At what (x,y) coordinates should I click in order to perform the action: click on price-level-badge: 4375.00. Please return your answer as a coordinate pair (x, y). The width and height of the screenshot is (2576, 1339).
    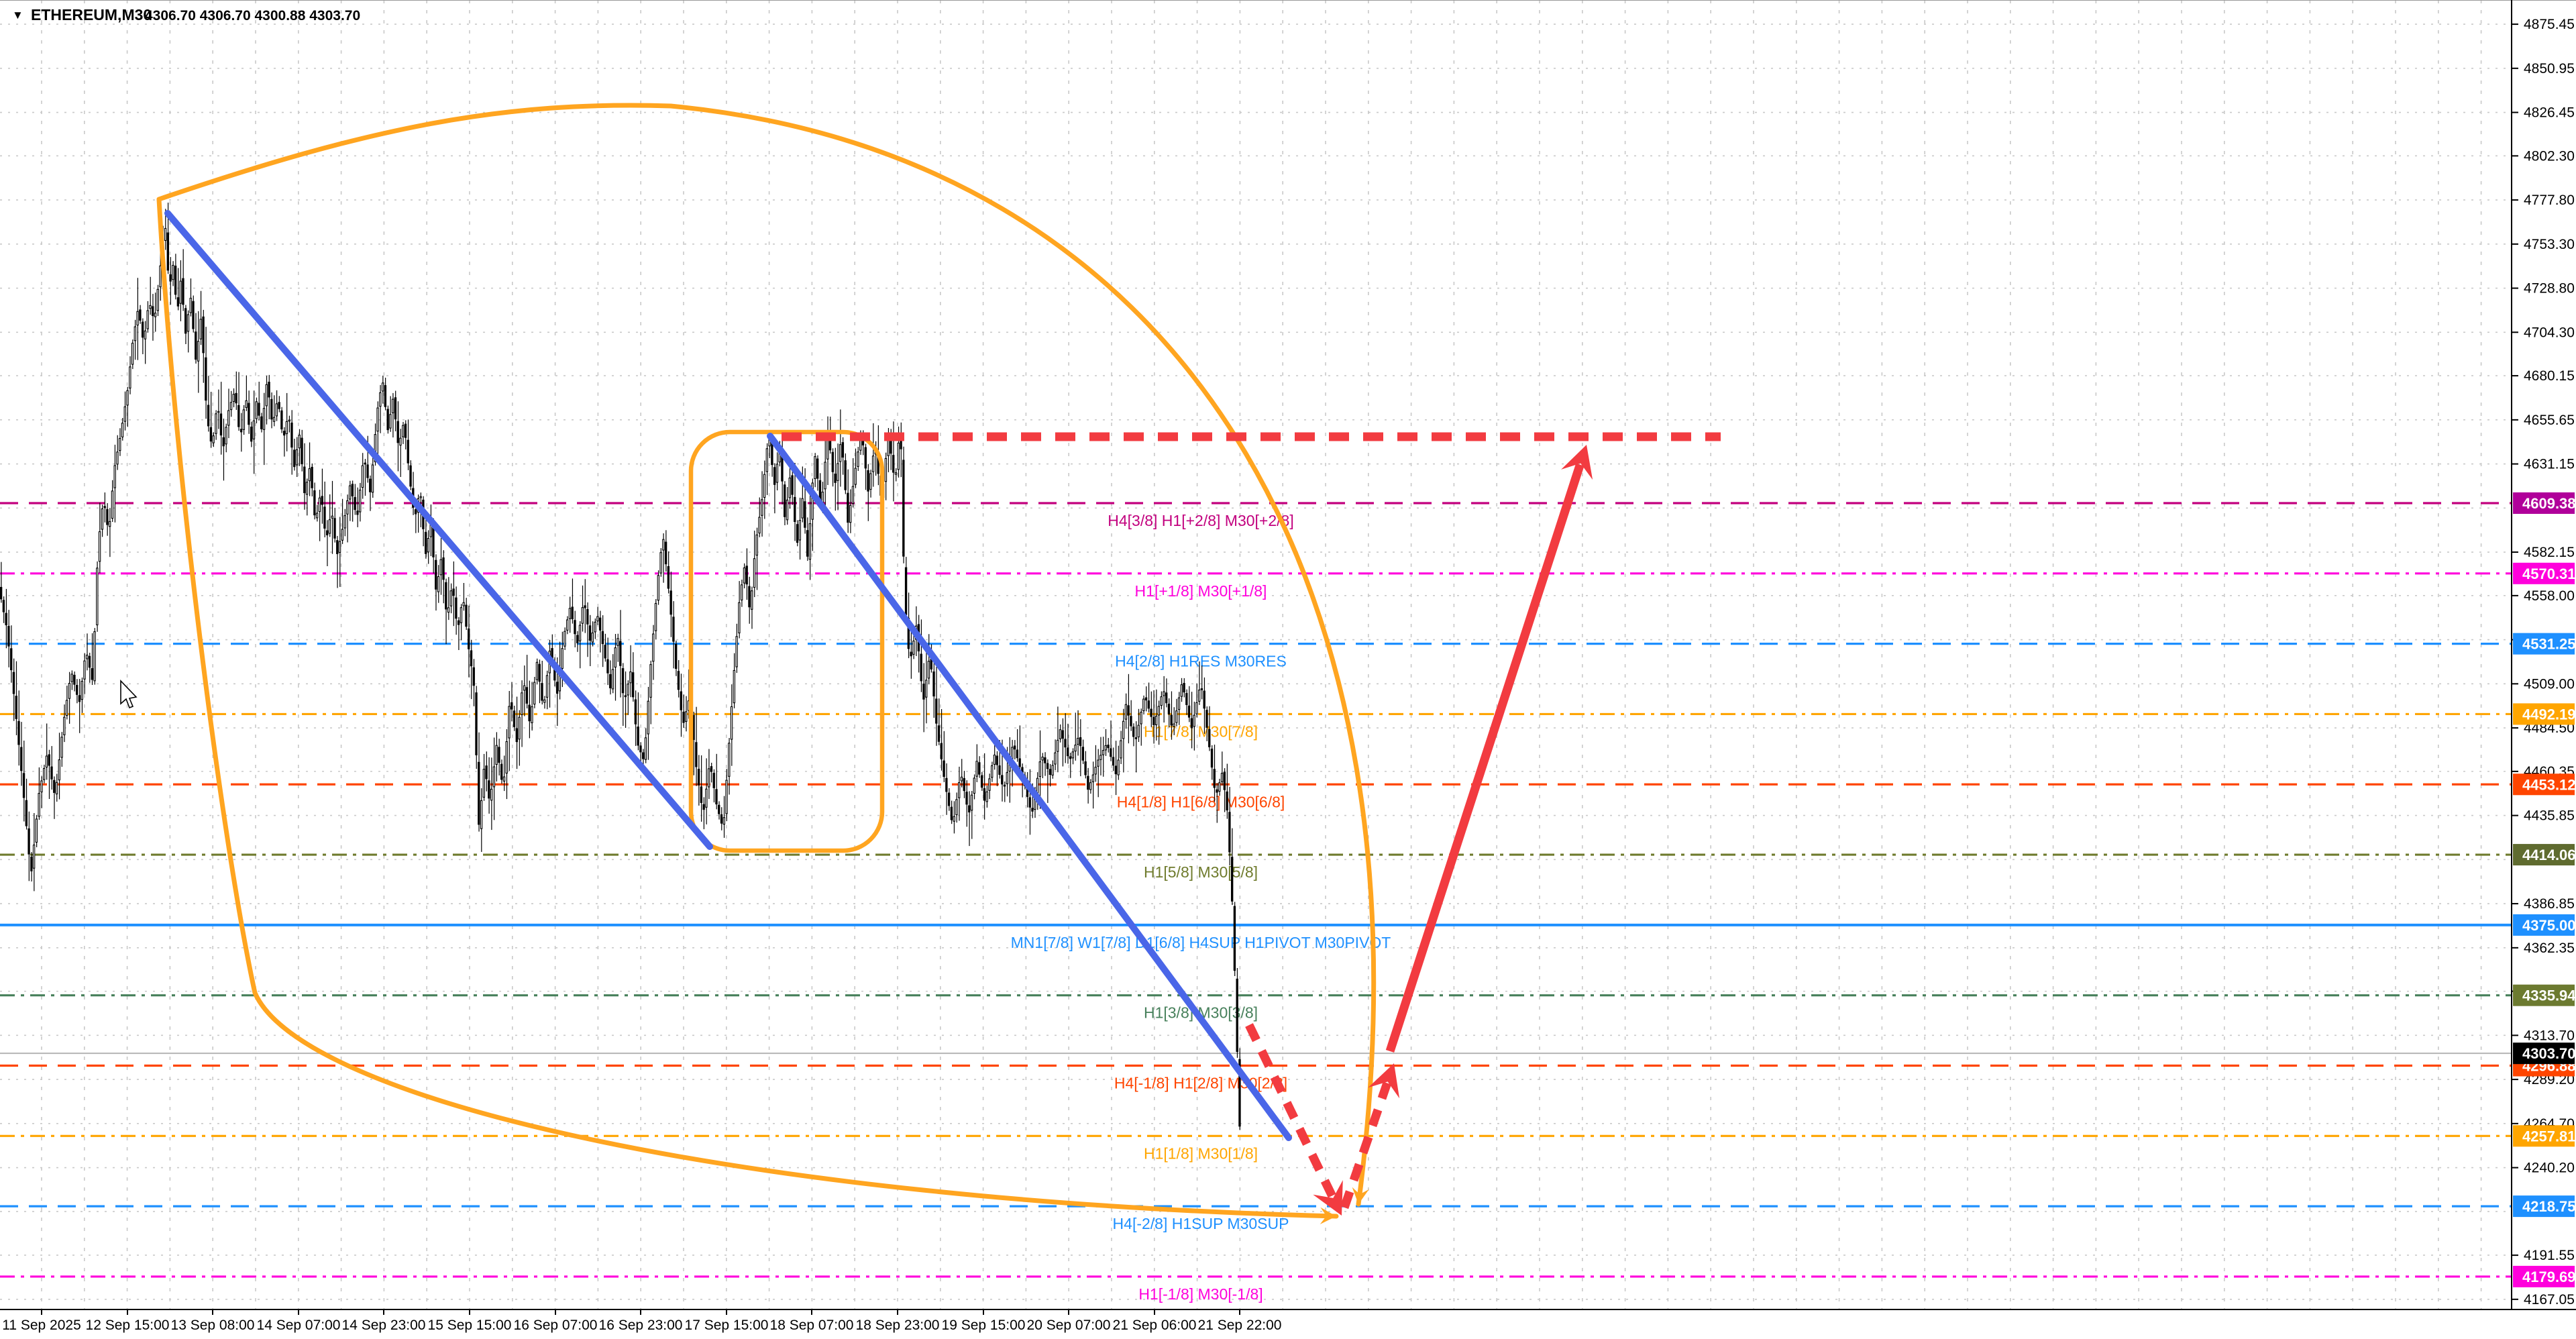
    Looking at the image, I should click on (2549, 925).